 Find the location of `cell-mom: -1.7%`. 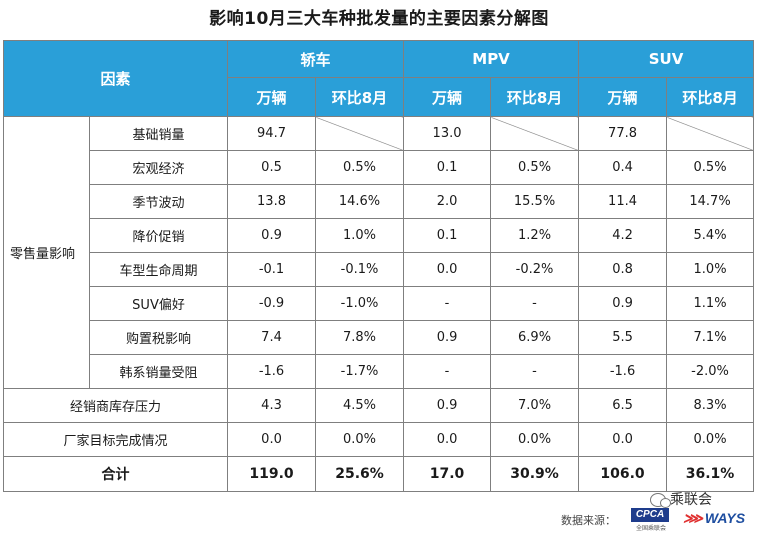

cell-mom: -1.7% is located at coordinates (360, 371).